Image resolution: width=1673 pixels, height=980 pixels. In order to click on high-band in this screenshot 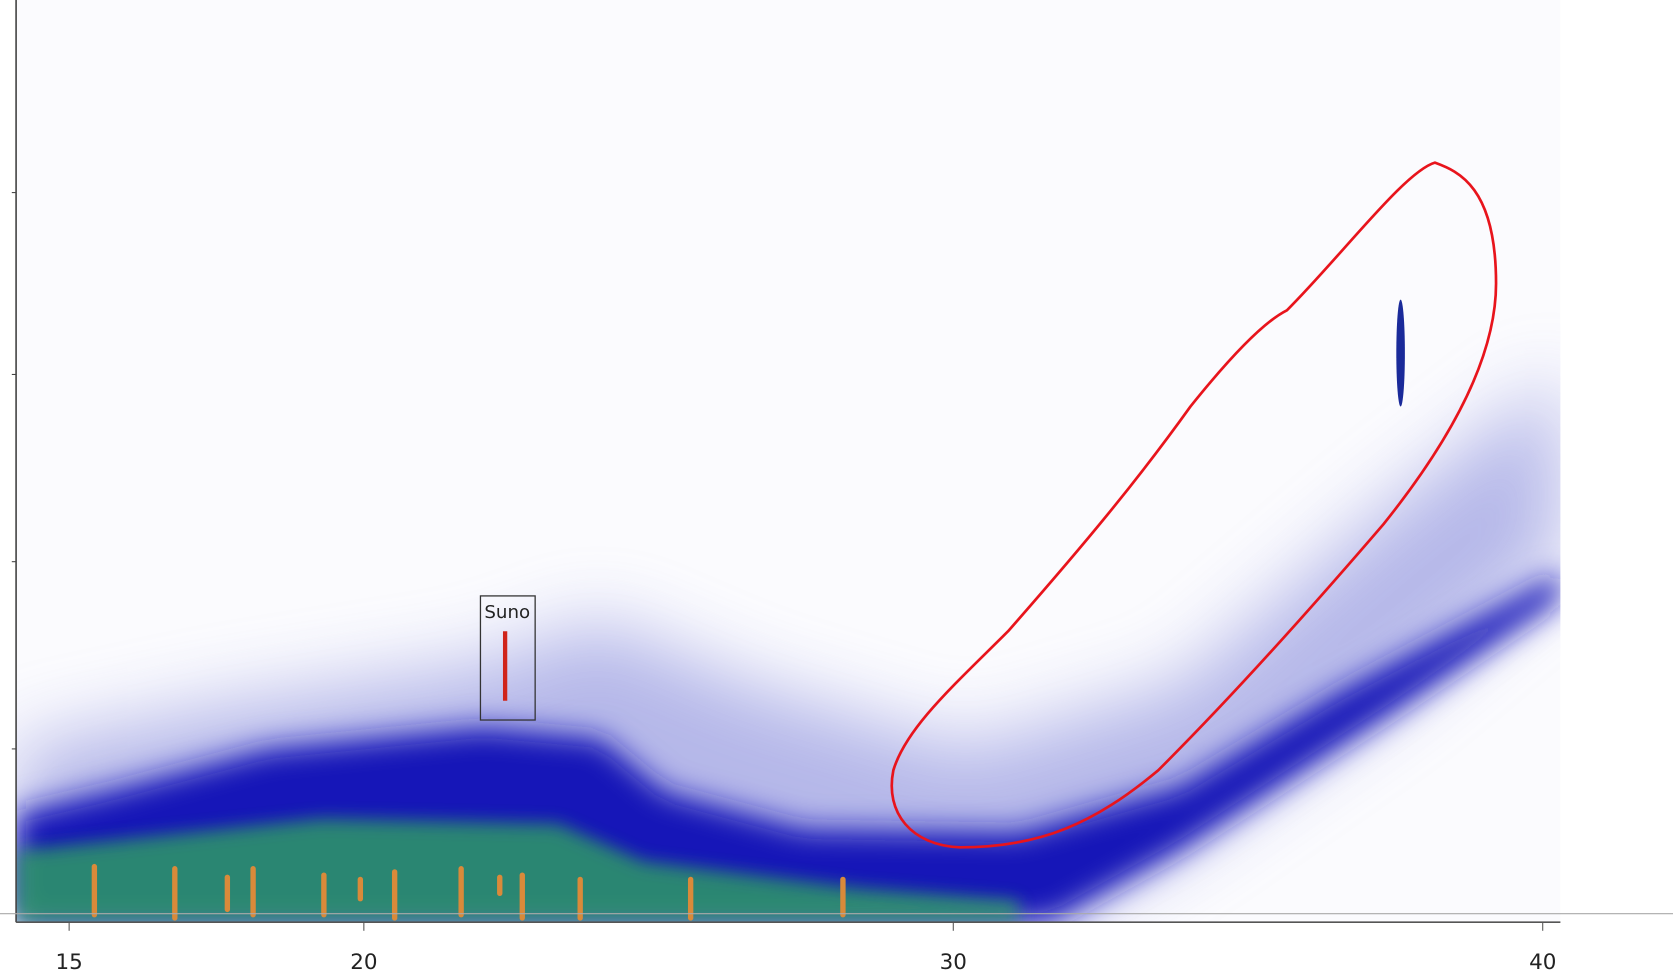, I will do `click(517, 870)`.